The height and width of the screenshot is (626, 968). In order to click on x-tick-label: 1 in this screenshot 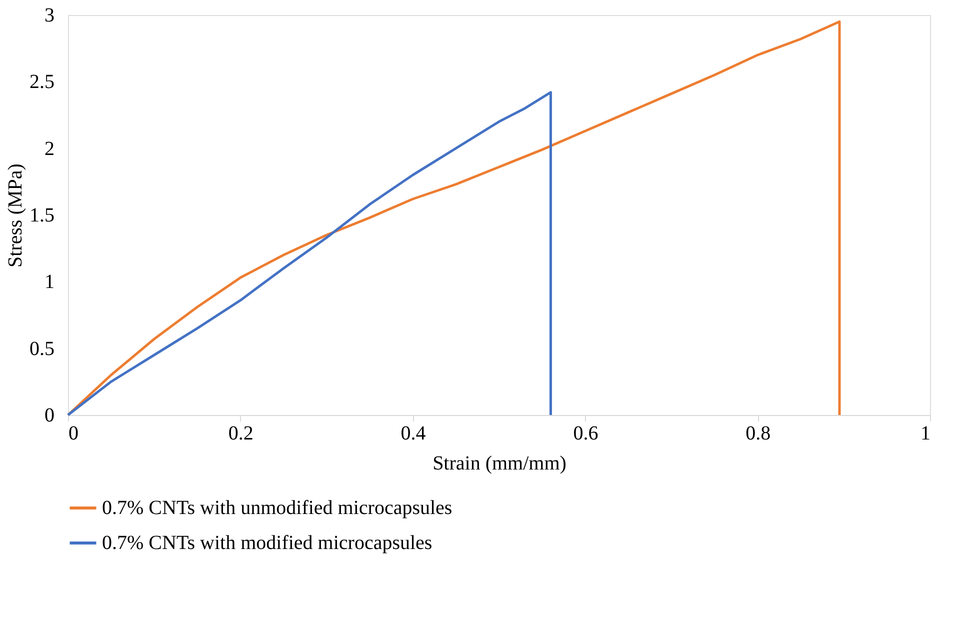, I will do `click(925, 433)`.